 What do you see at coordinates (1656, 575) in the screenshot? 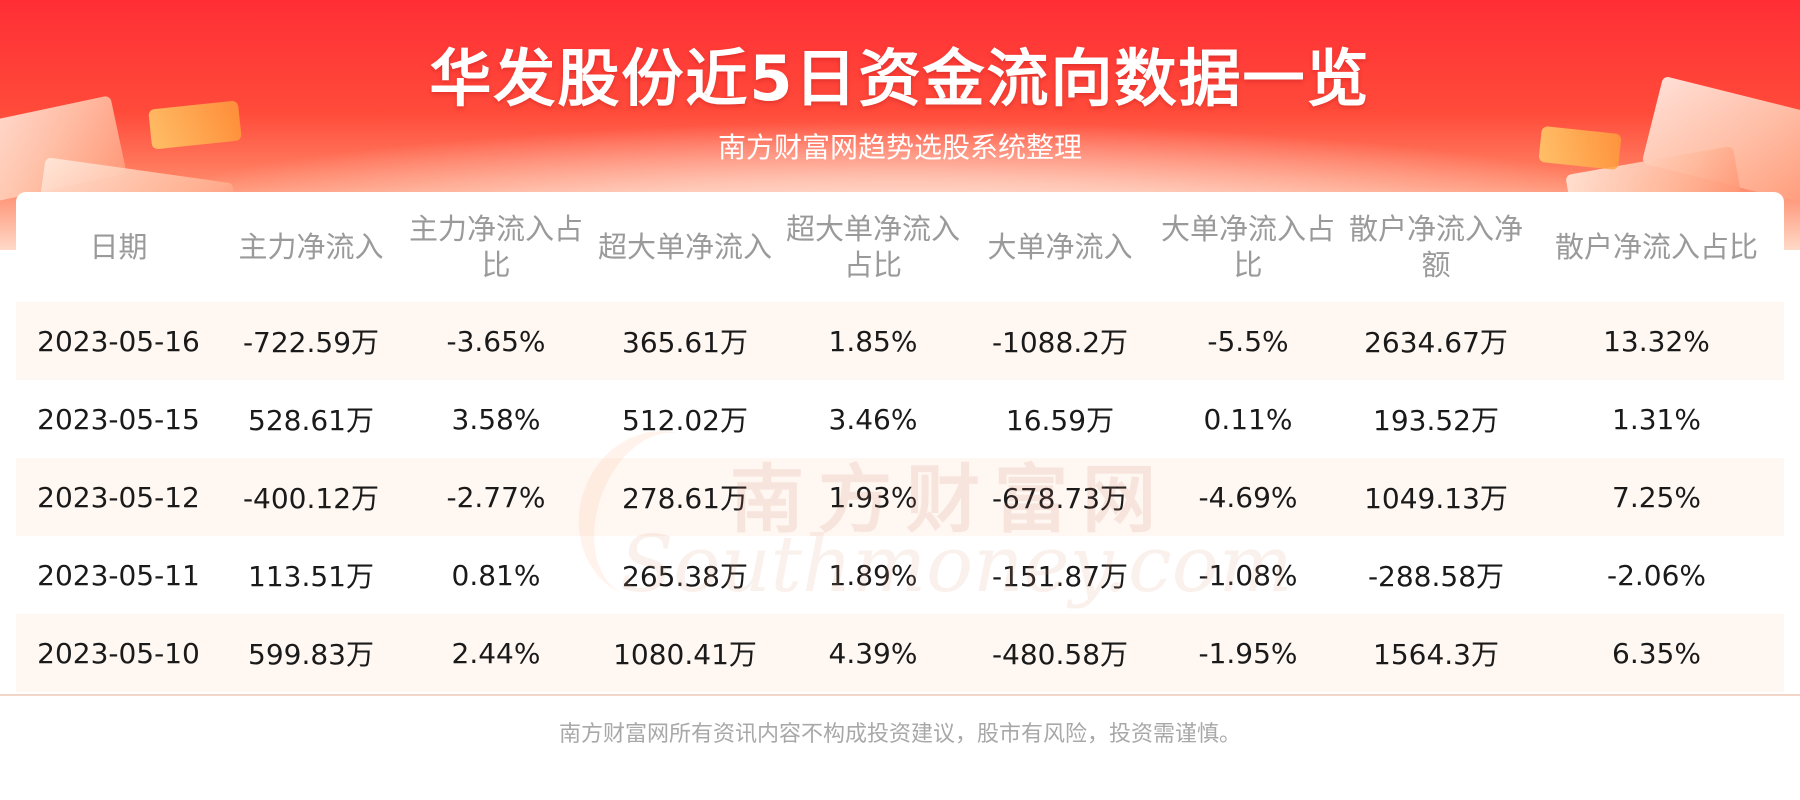
I see `table-cell: -2.06%` at bounding box center [1656, 575].